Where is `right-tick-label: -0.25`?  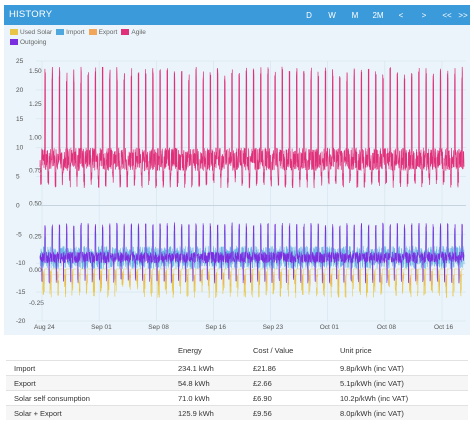 right-tick-label: -0.25 is located at coordinates (36, 303).